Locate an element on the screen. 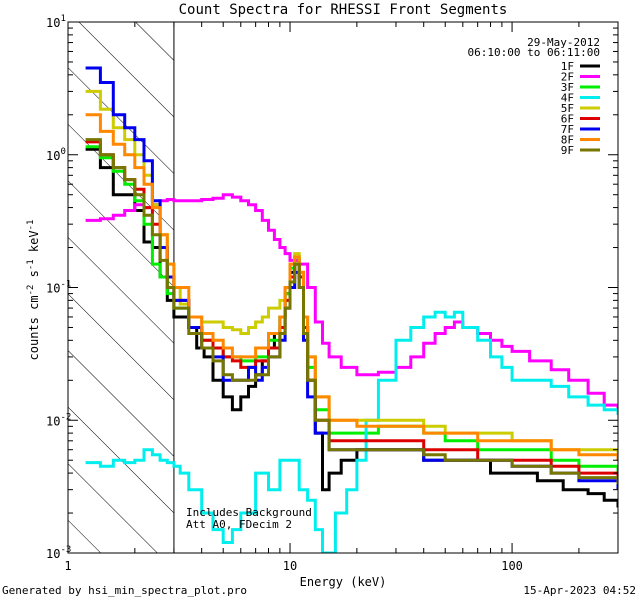 Image resolution: width=640 pixels, height=600 pixels. y-tick-label: 10⁻² is located at coordinates (58, 420).